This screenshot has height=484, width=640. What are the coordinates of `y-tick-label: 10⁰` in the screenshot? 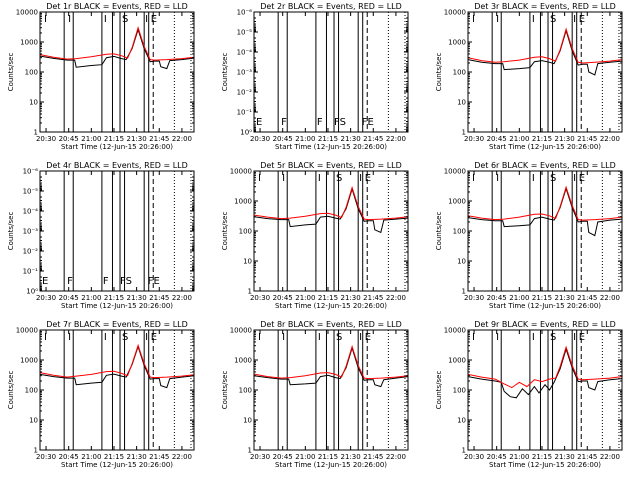 It's located at (246, 133).